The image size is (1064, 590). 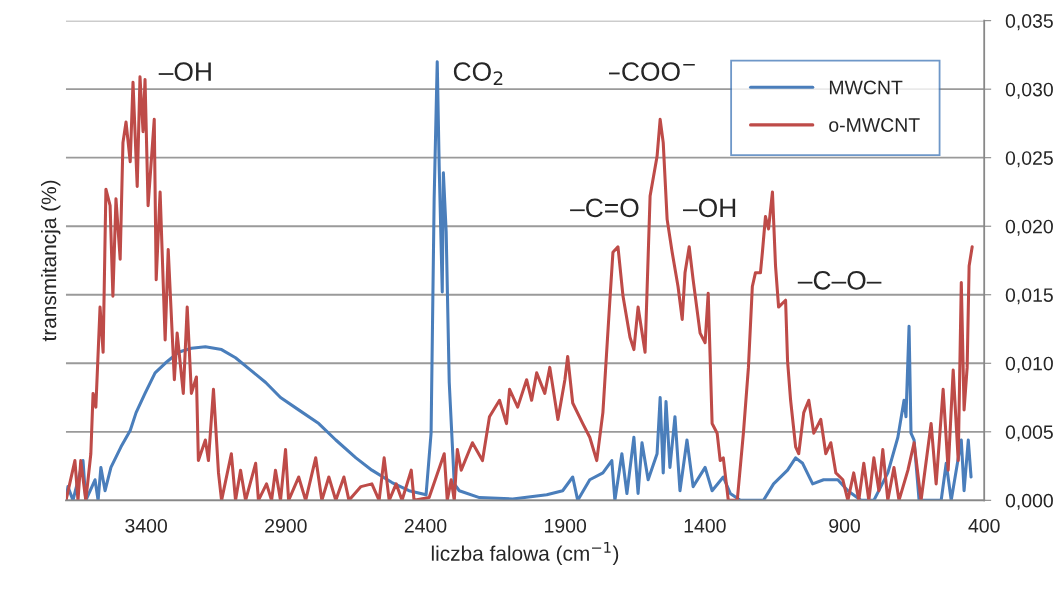 What do you see at coordinates (984, 525) in the screenshot?
I see `x-tick-label: 400` at bounding box center [984, 525].